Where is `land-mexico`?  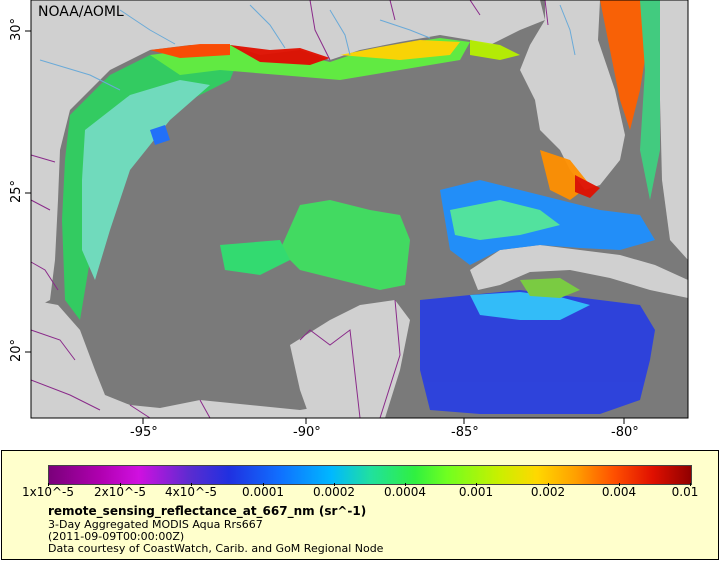 land-mexico is located at coordinates (203, 359).